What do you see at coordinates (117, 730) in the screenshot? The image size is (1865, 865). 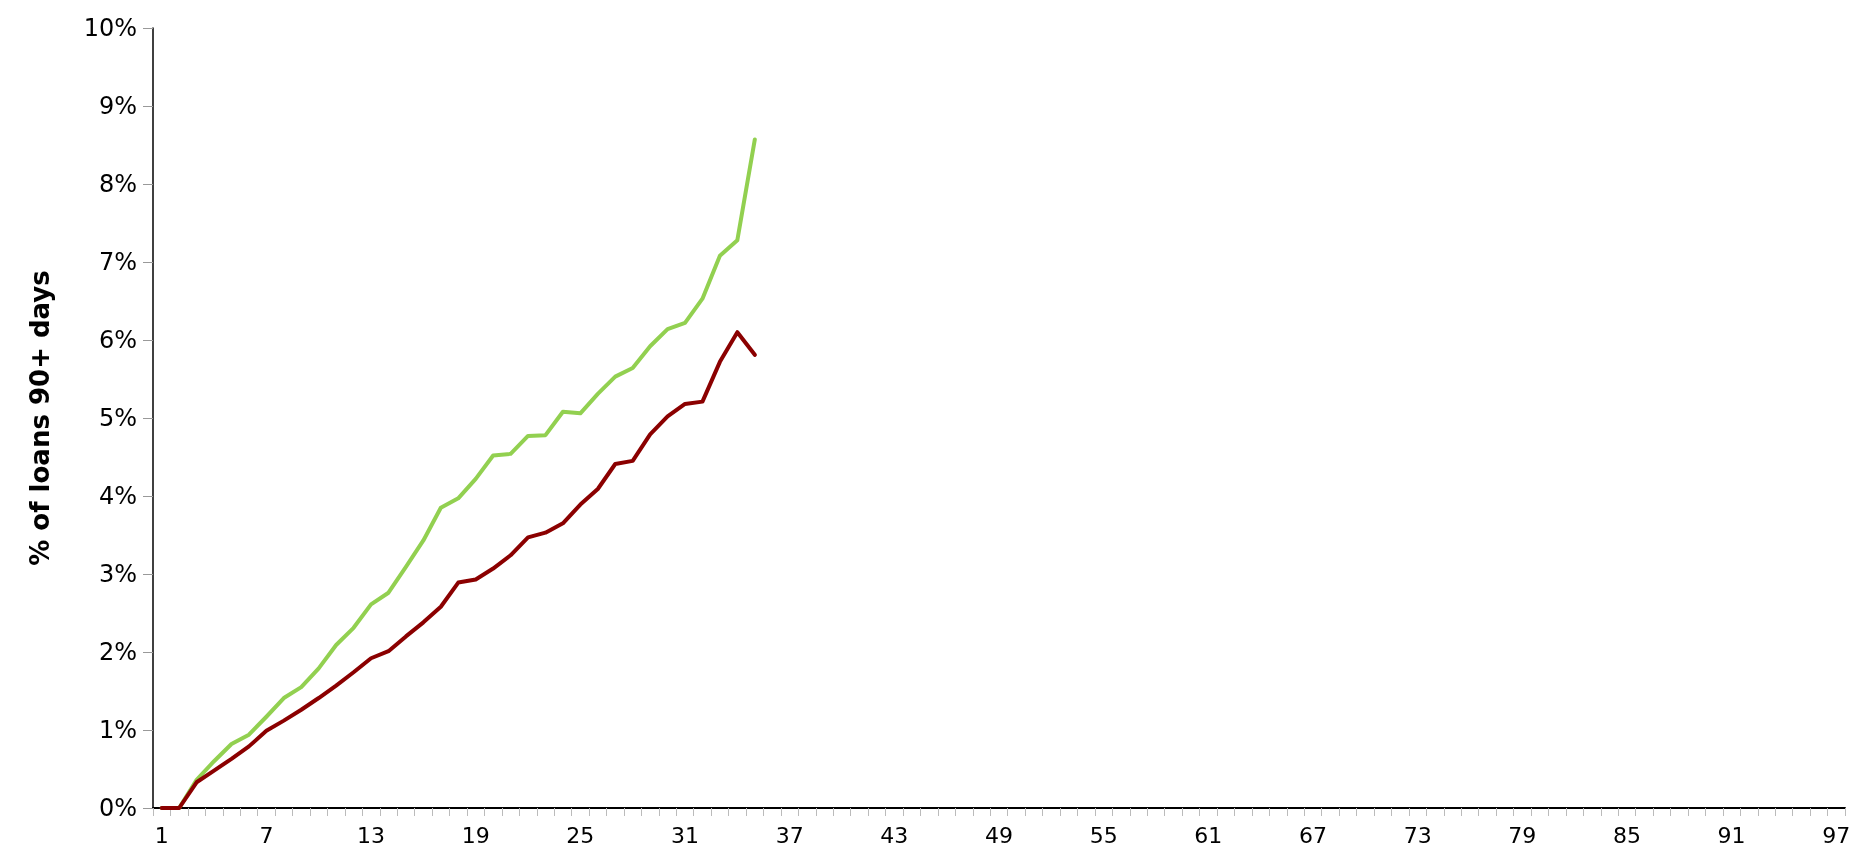 I see `y-tick-label: 1%` at bounding box center [117, 730].